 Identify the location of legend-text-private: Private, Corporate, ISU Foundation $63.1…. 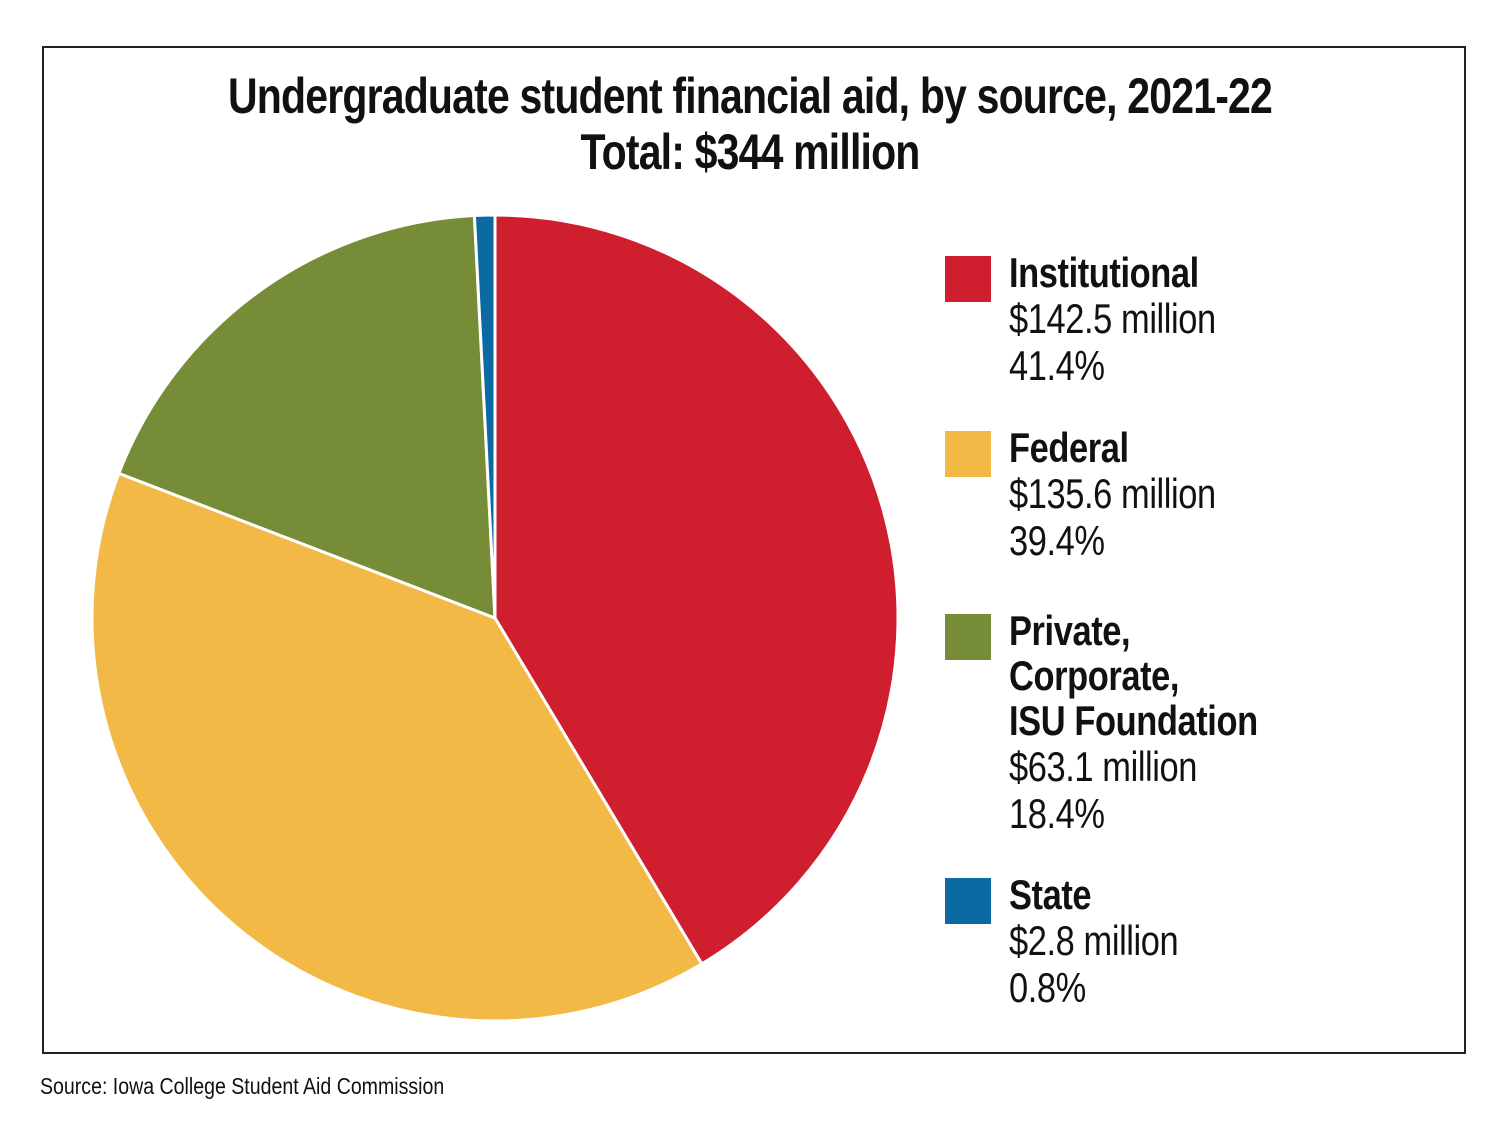
(1189, 722).